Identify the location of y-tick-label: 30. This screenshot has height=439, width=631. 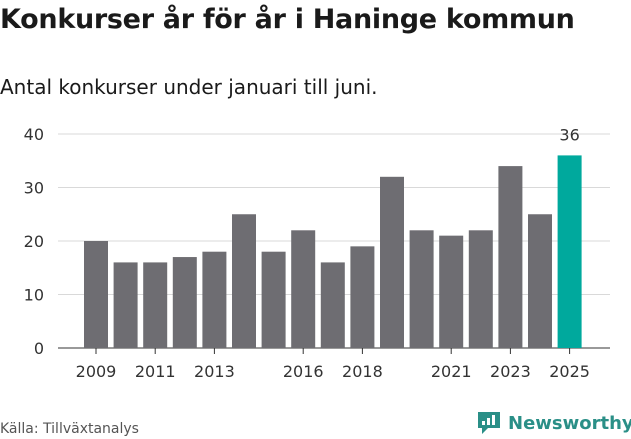
(34, 188).